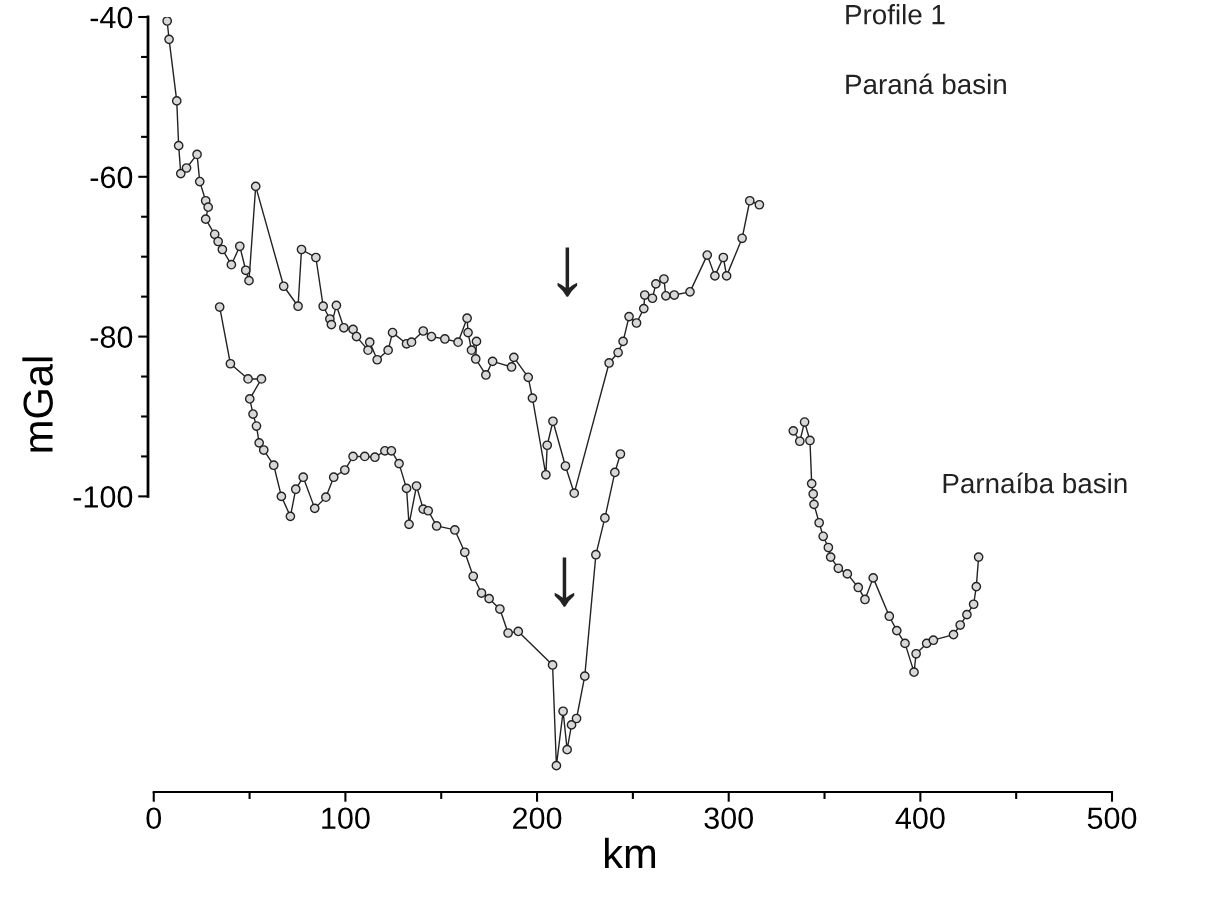 The height and width of the screenshot is (897, 1207). I want to click on x-tick-label: 300, so click(728, 818).